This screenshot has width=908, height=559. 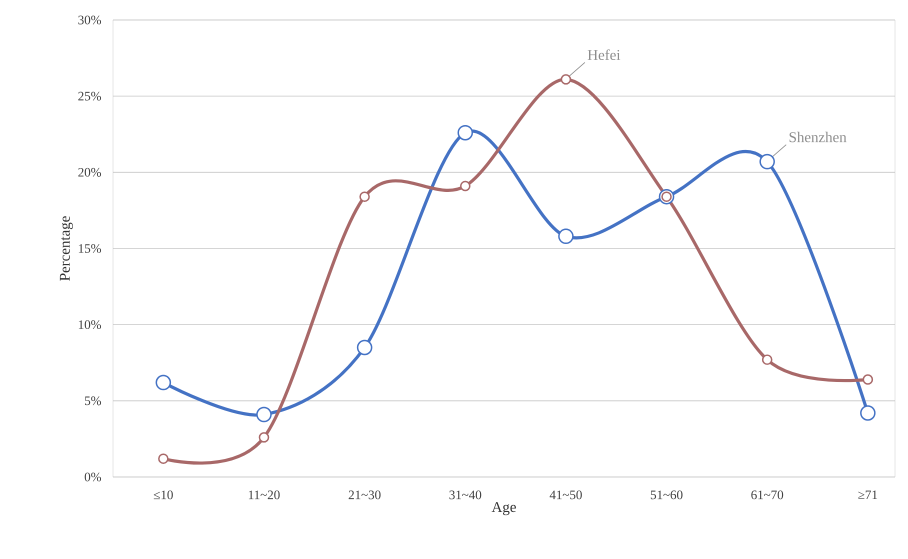 I want to click on y-tick-label: 25%, so click(x=90, y=96).